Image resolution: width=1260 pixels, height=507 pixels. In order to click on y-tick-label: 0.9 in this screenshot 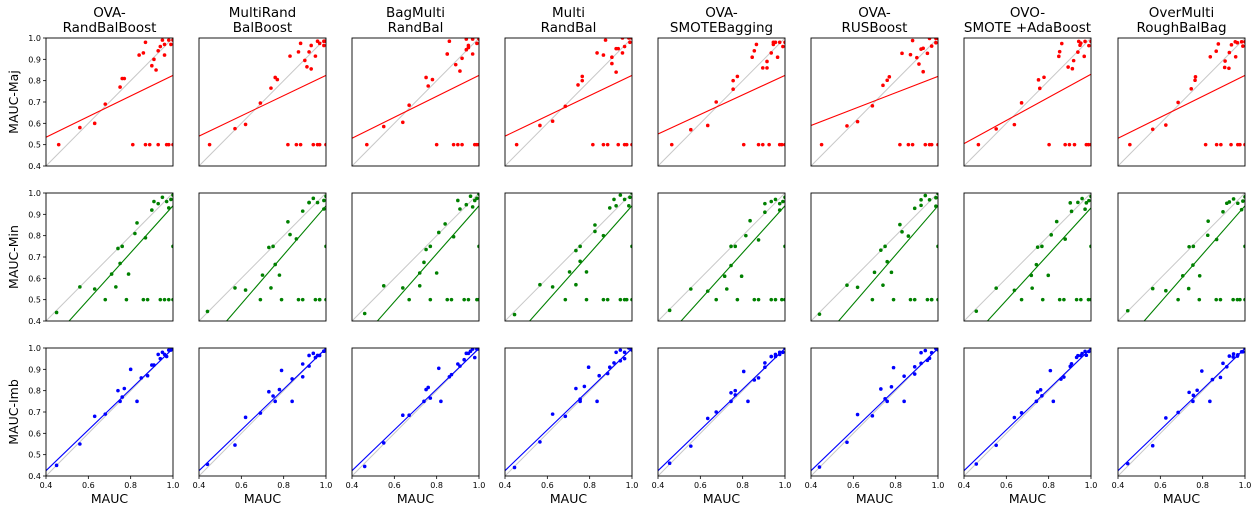, I will do `click(34, 369)`.